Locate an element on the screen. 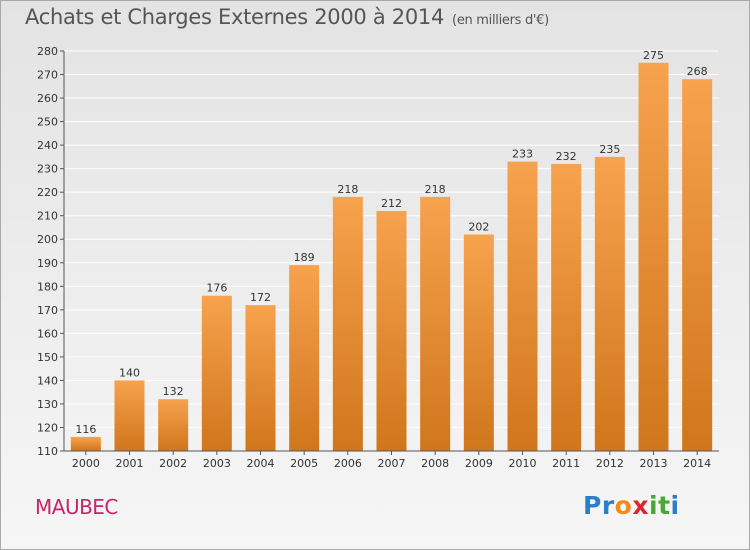 This screenshot has height=550, width=750. value-label-2010: 233 is located at coordinates (522, 154).